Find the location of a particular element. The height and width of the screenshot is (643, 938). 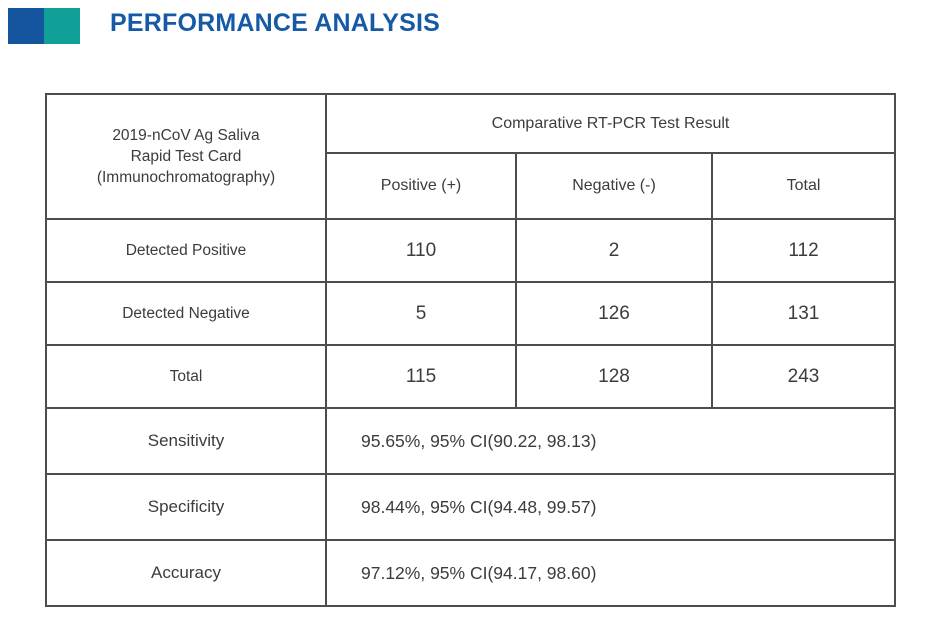

stat-label: Accuracy is located at coordinates (186, 573).